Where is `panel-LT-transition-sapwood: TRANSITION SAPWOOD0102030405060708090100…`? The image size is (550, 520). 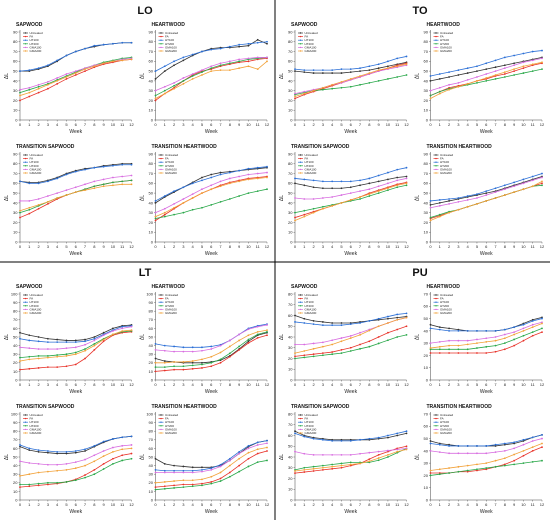 panel-LT-transition-sapwood: TRANSITION SAPWOOD0102030405060708090100… is located at coordinates (69, 459).